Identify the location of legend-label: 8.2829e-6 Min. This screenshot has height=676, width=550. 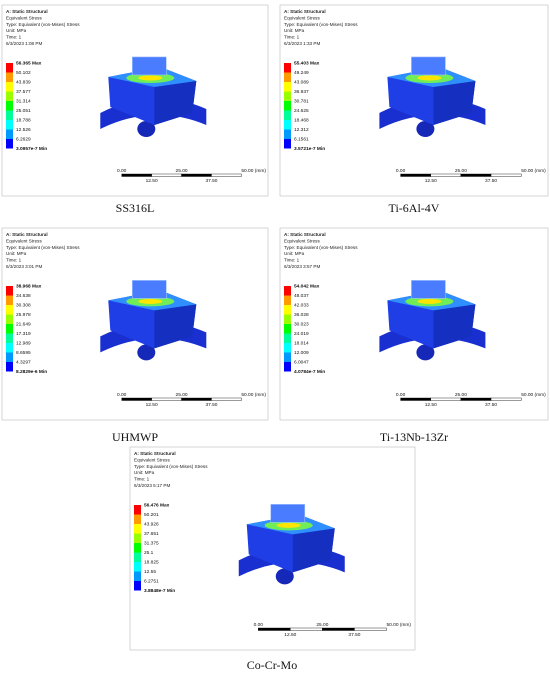
(31, 372).